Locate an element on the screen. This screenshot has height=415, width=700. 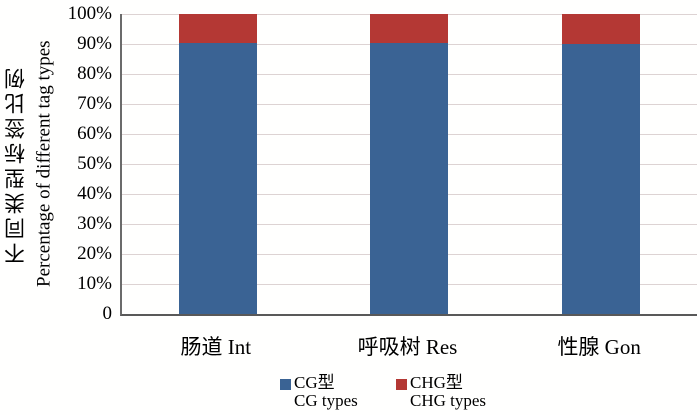
legend-swatch-chg-icon is located at coordinates (401, 384).